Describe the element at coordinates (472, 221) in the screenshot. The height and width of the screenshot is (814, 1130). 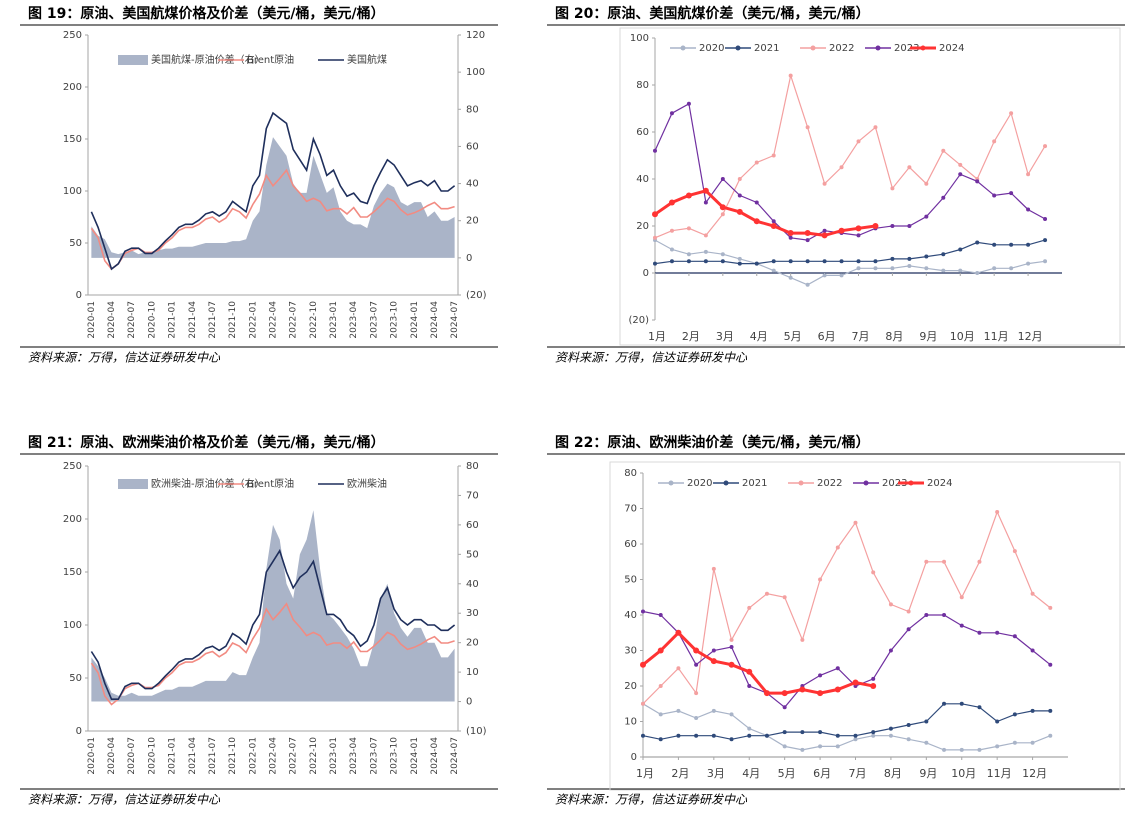
I see `y2-tick-label: 20` at that location.